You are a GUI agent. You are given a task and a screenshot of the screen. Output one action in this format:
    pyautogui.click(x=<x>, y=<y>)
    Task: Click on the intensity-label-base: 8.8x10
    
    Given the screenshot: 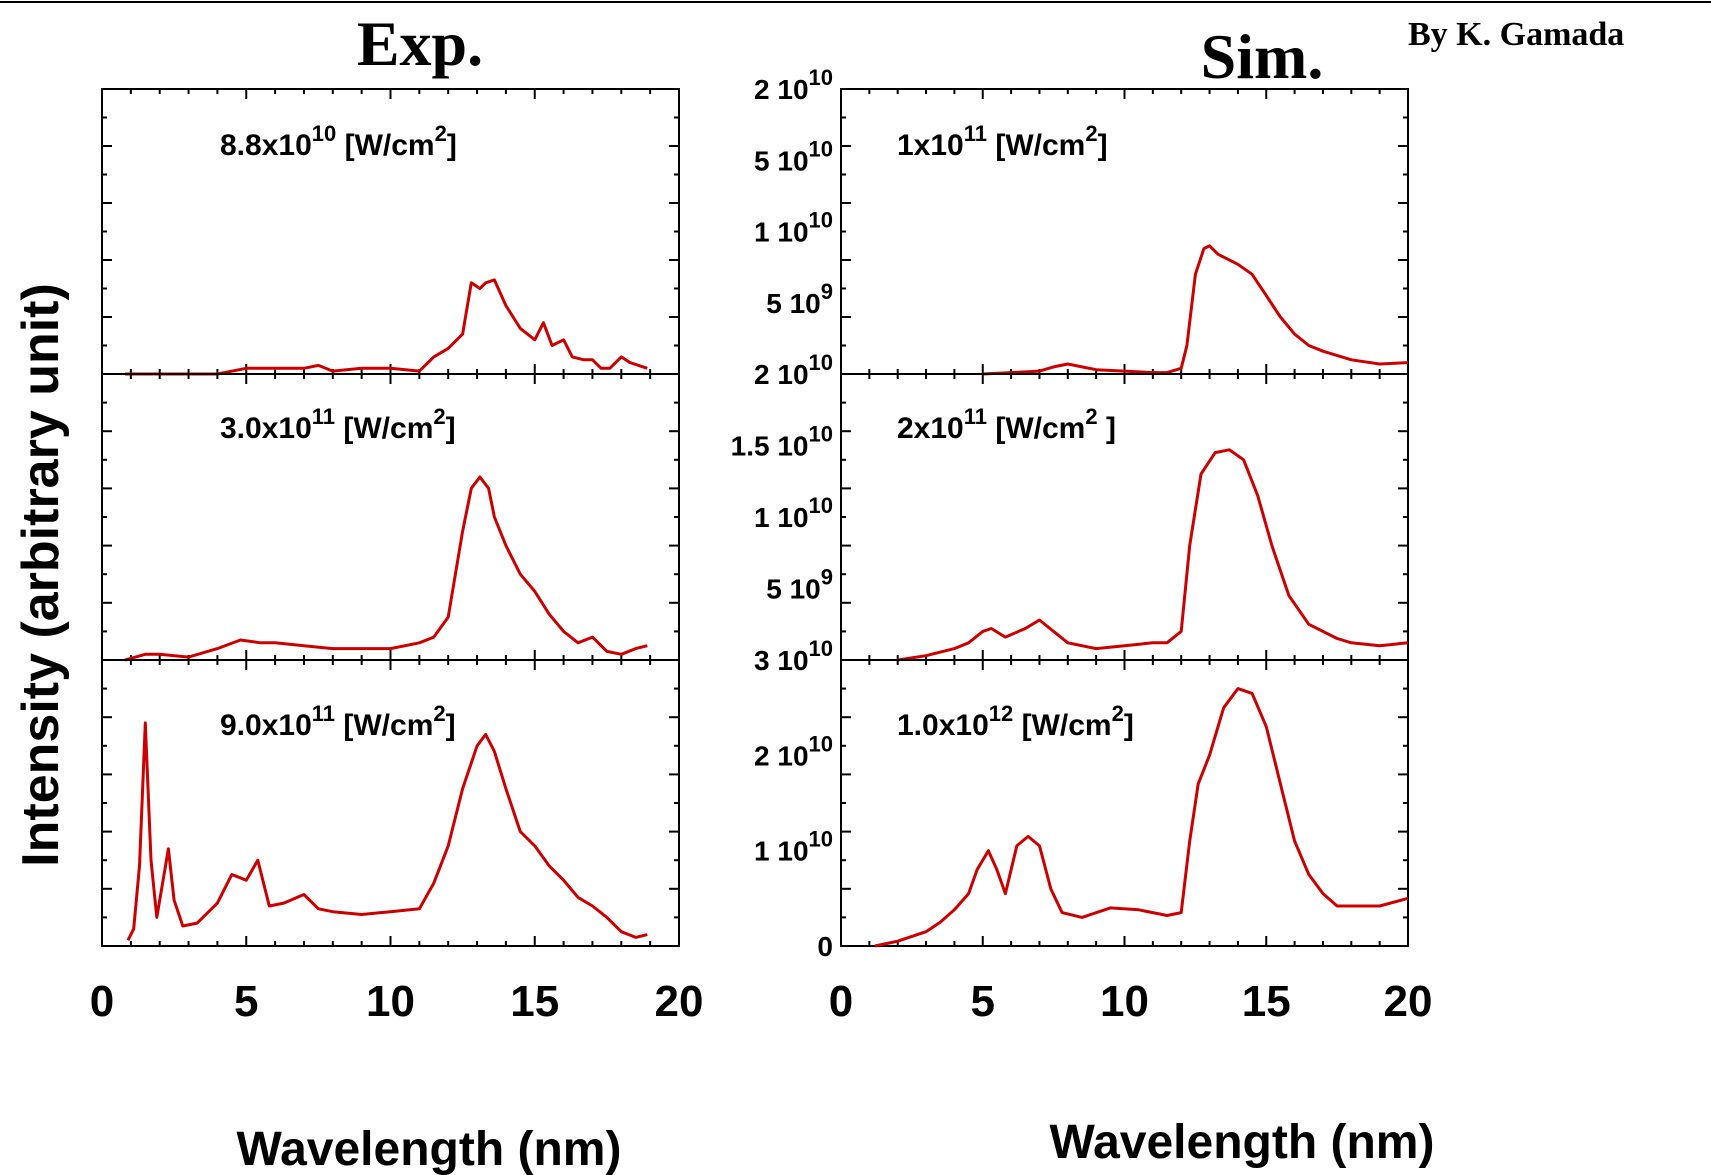 What is the action you would take?
    pyautogui.click(x=266, y=145)
    